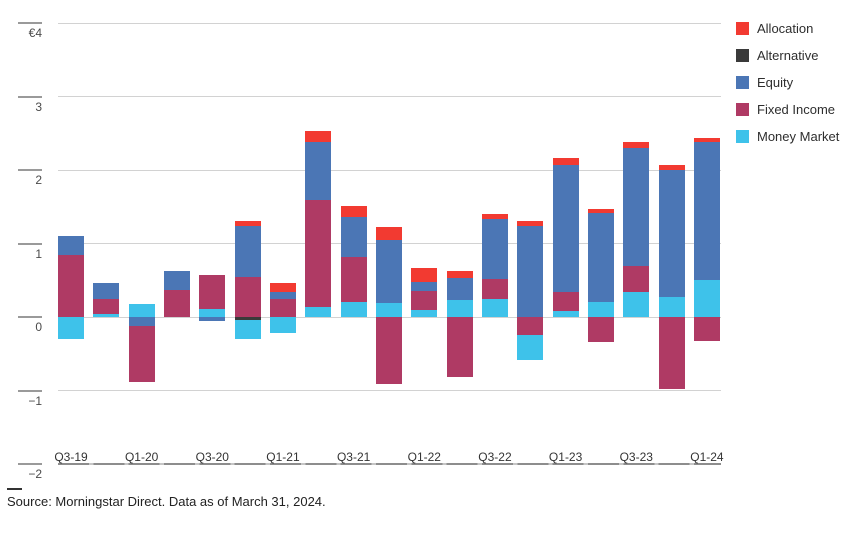 This screenshot has height=535, width=841. I want to click on equity-swatch-icon, so click(742, 82).